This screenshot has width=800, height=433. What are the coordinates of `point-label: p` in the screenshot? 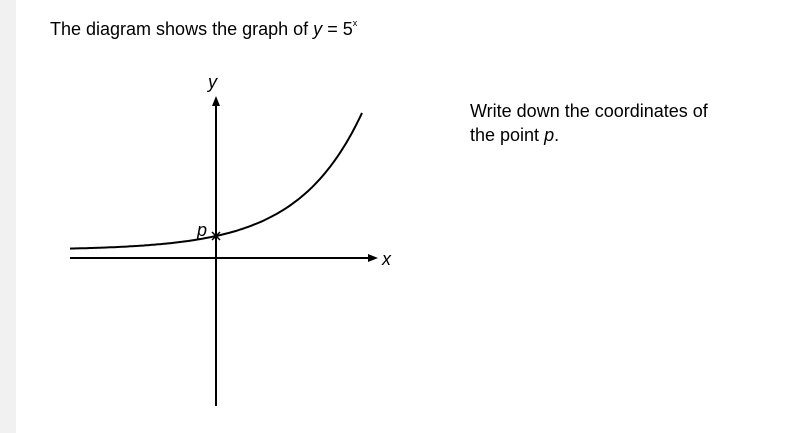 It's located at (201, 230).